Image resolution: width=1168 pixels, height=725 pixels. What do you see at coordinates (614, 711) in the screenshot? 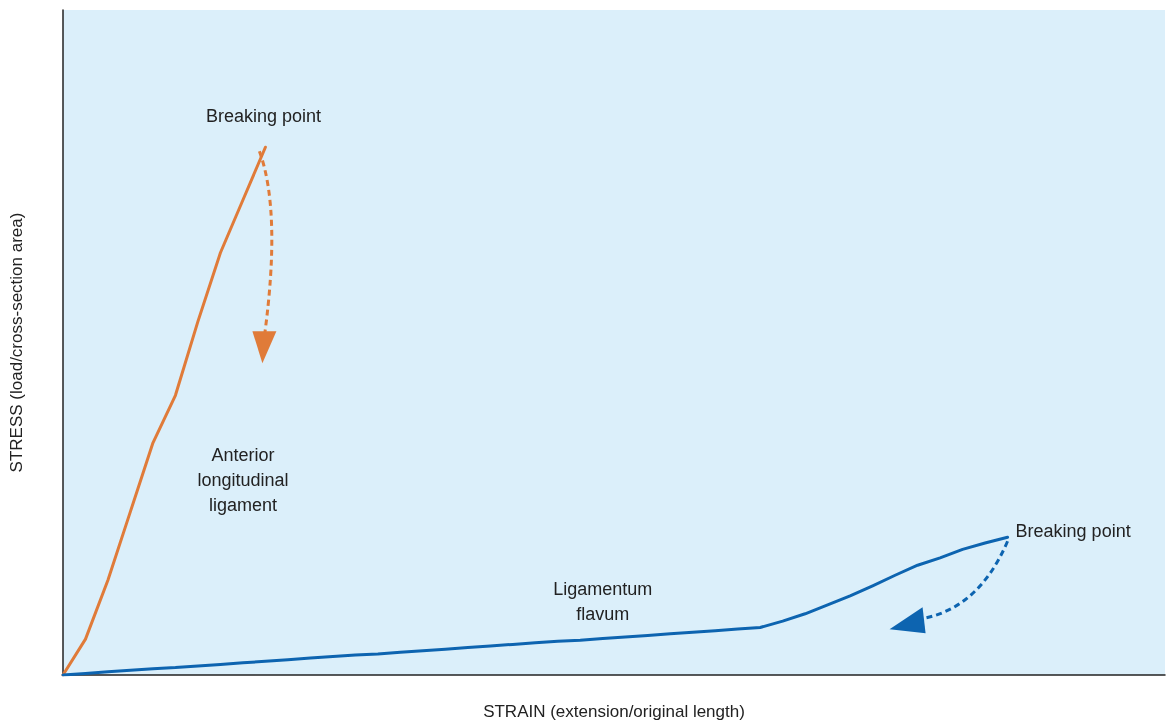
I see `x-axis-title: STRAIN (extension/original length)` at bounding box center [614, 711].